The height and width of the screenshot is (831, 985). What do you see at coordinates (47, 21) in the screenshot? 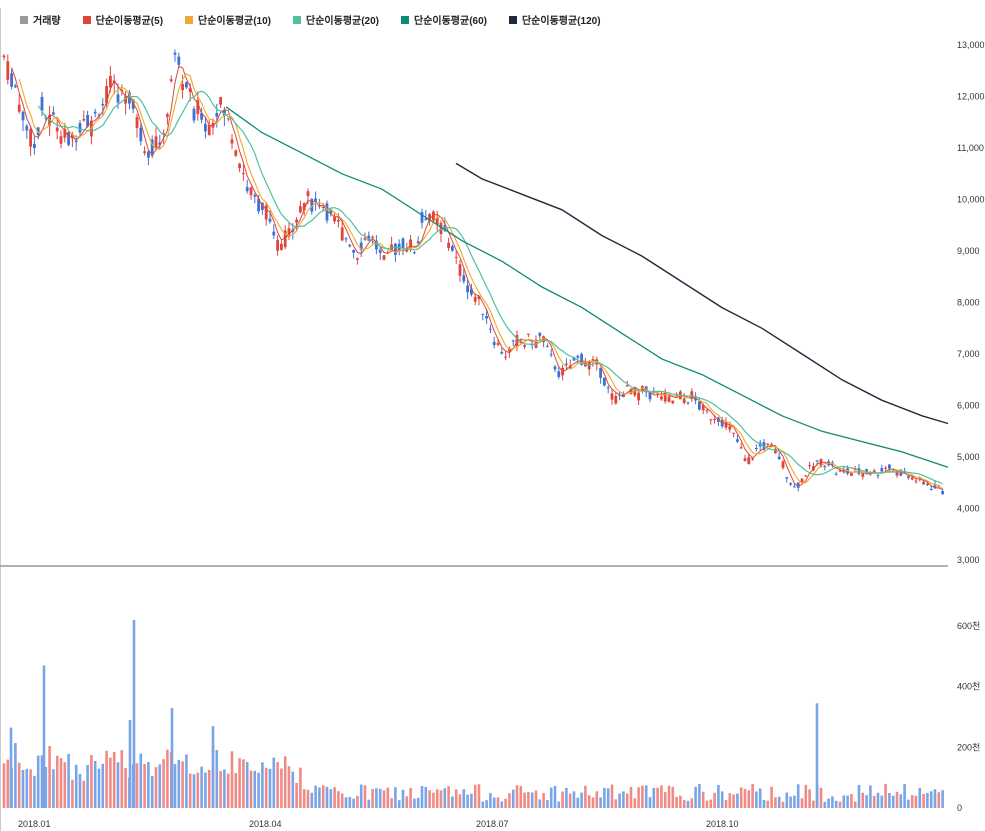
I see `legend-label: 거래량` at bounding box center [47, 21].